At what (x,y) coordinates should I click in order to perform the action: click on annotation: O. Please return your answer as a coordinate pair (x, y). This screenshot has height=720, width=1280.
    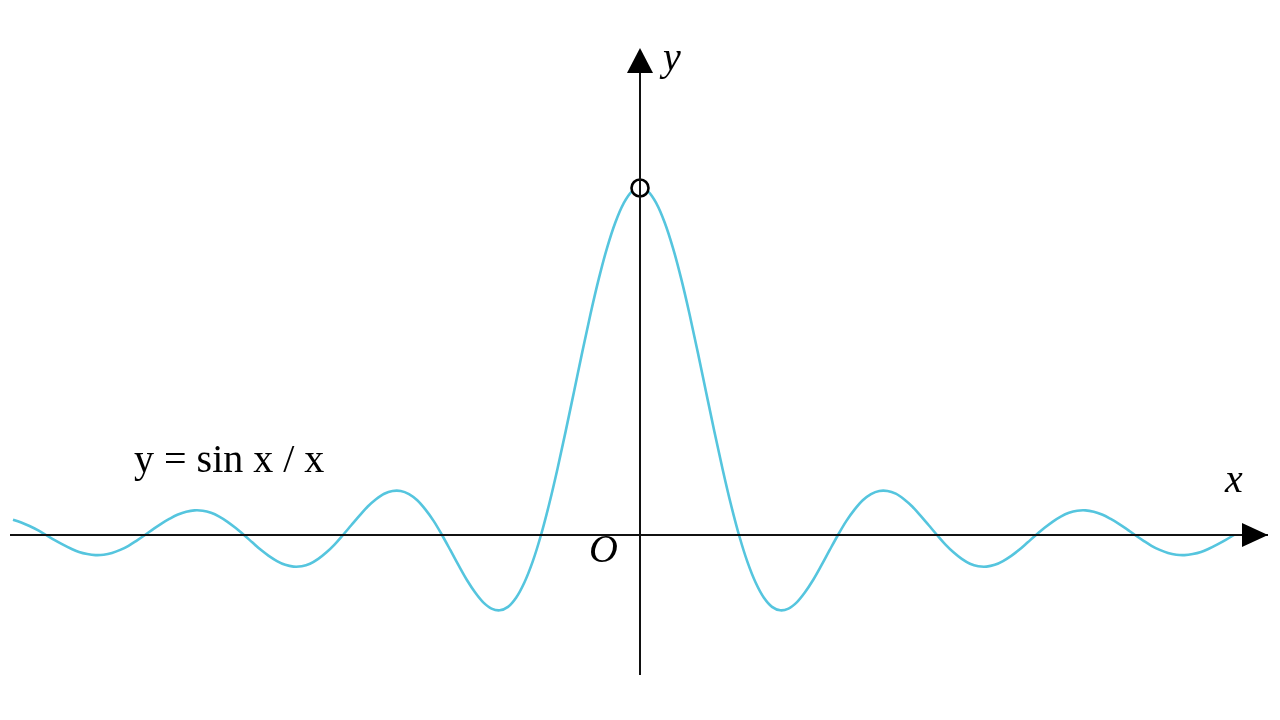
    Looking at the image, I should click on (603, 548).